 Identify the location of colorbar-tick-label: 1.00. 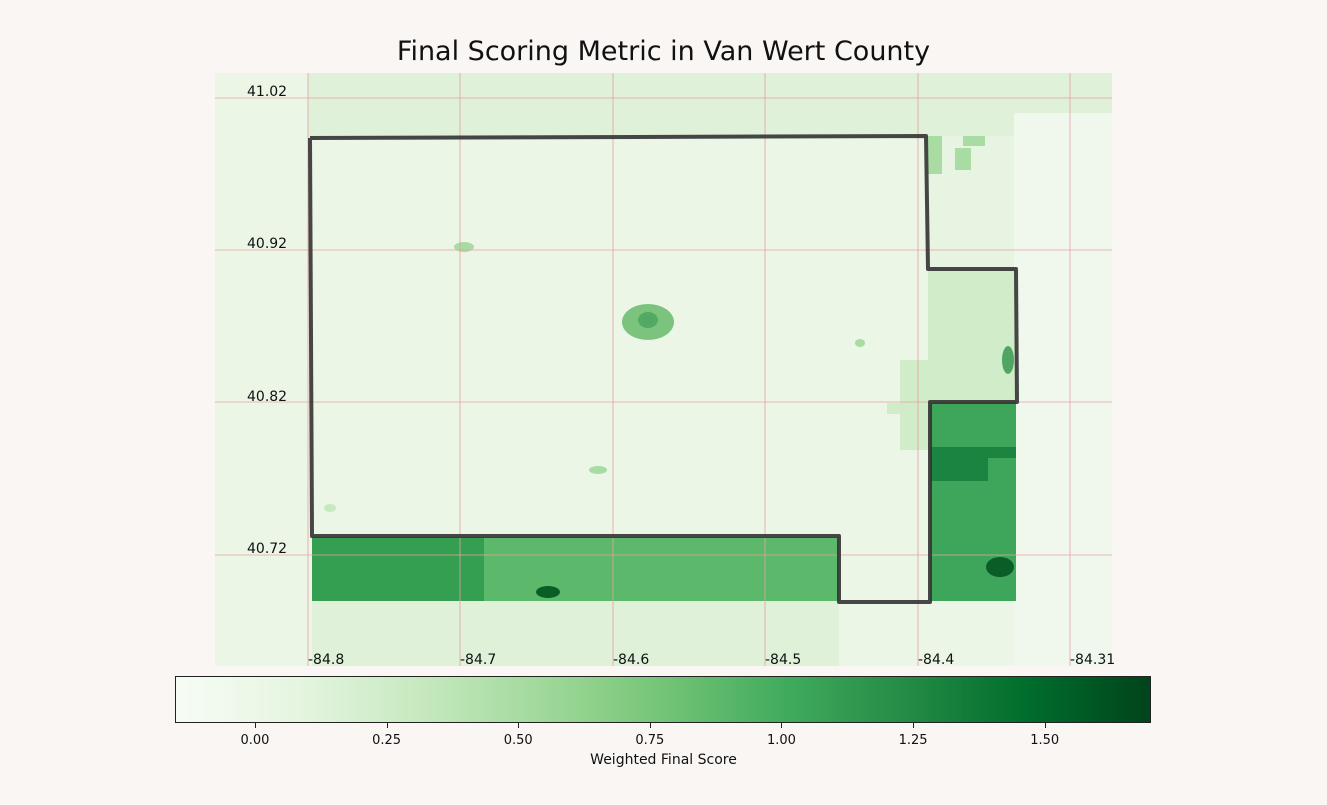
(781, 740).